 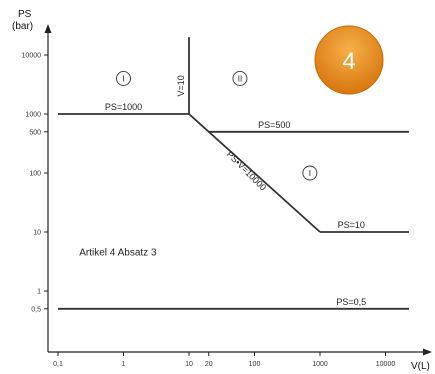 I want to click on y-tick-label: 10000, so click(x=32, y=56).